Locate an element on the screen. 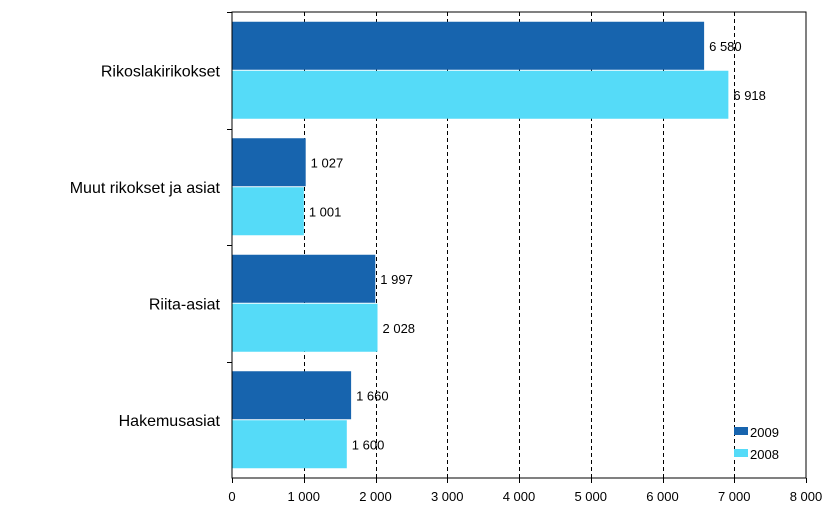 The width and height of the screenshot is (827, 517). category-label: Riita-asiat is located at coordinates (185, 304).